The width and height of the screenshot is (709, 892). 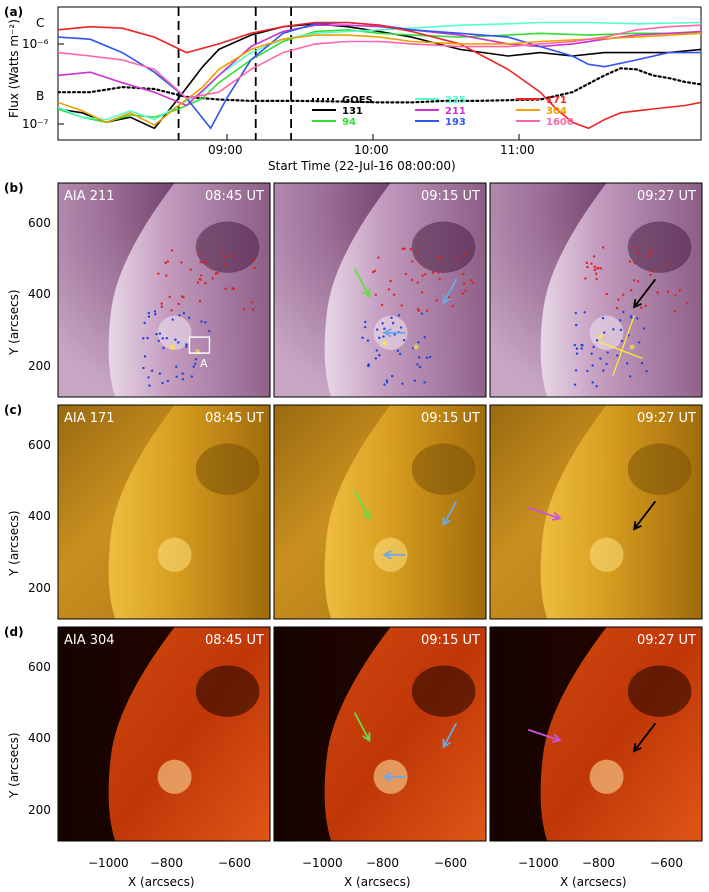 What do you see at coordinates (234, 418) in the screenshot?
I see `time-label: 08:45 UT` at bounding box center [234, 418].